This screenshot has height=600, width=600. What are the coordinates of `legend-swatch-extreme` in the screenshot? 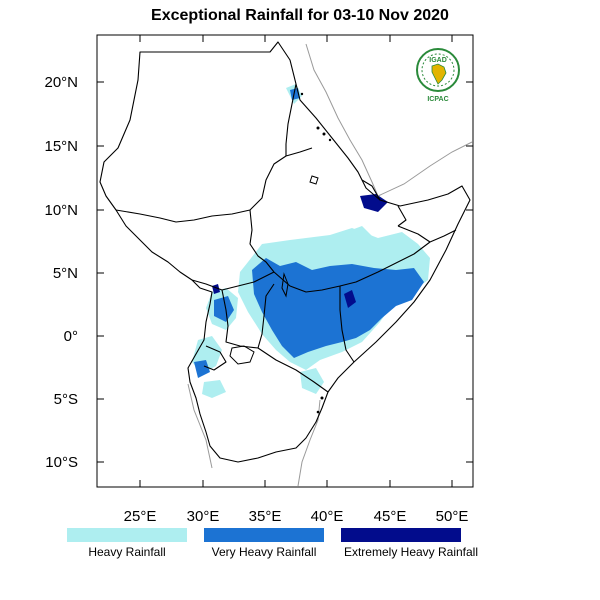 It's located at (401, 535).